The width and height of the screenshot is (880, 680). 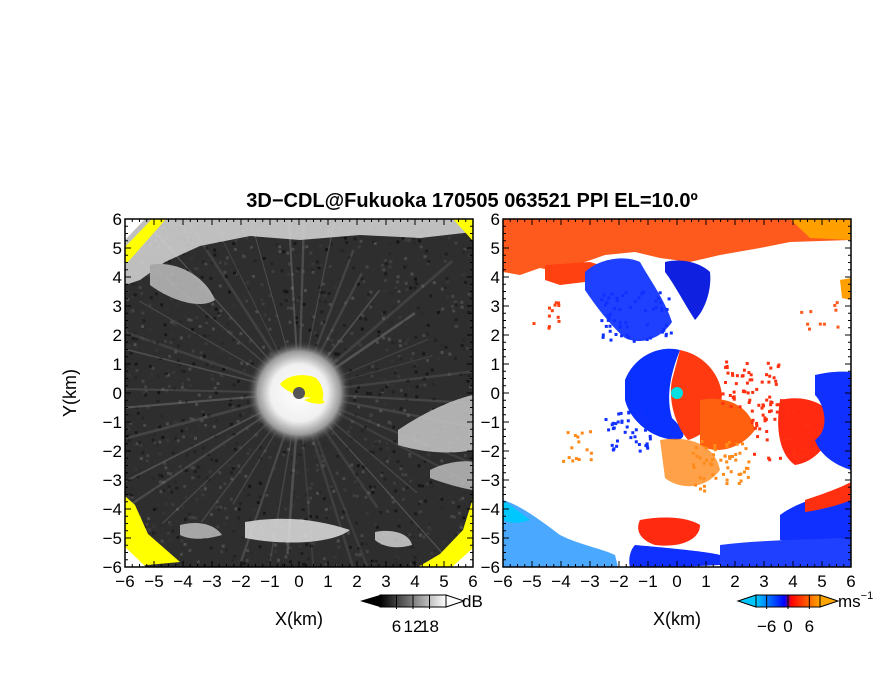 I want to click on y-tick-label: 5, so click(x=495, y=248).